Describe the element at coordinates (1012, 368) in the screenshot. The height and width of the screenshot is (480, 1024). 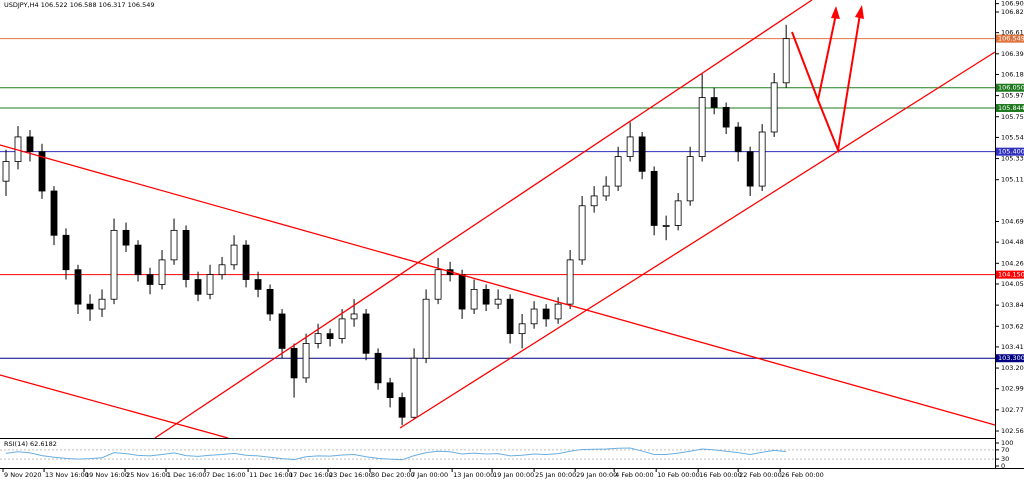
I see `y-tick-label: 103.200` at that location.